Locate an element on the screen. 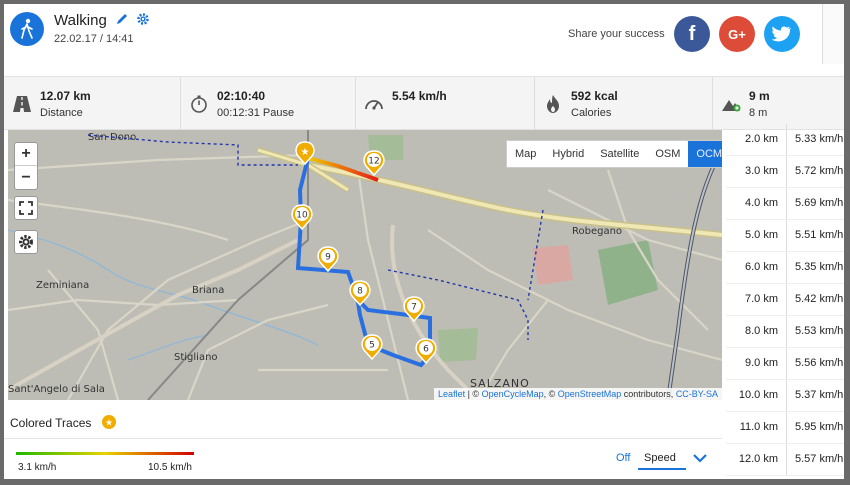 This screenshot has height=485, width=850. fullscreen-icon is located at coordinates (26, 208).